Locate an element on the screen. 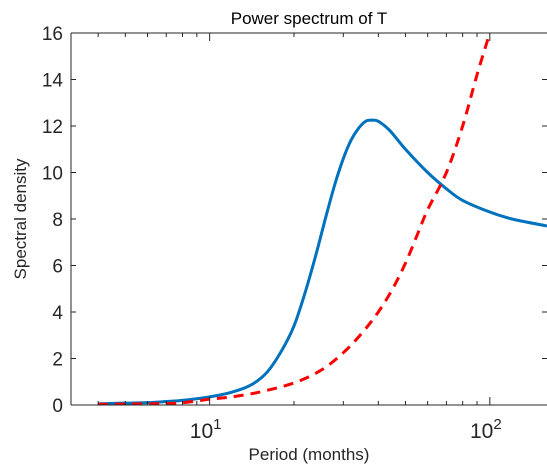 The width and height of the screenshot is (547, 466). y-tick-label: 4 is located at coordinates (57, 313).